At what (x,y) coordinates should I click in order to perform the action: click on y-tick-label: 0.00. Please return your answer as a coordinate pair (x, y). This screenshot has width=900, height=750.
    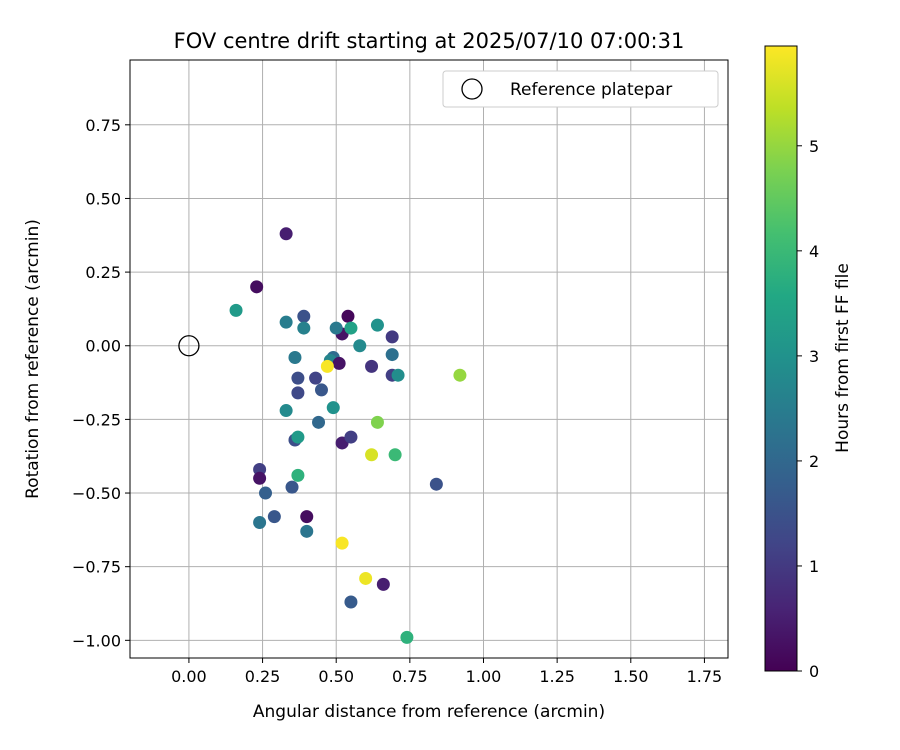
    Looking at the image, I should click on (103, 346).